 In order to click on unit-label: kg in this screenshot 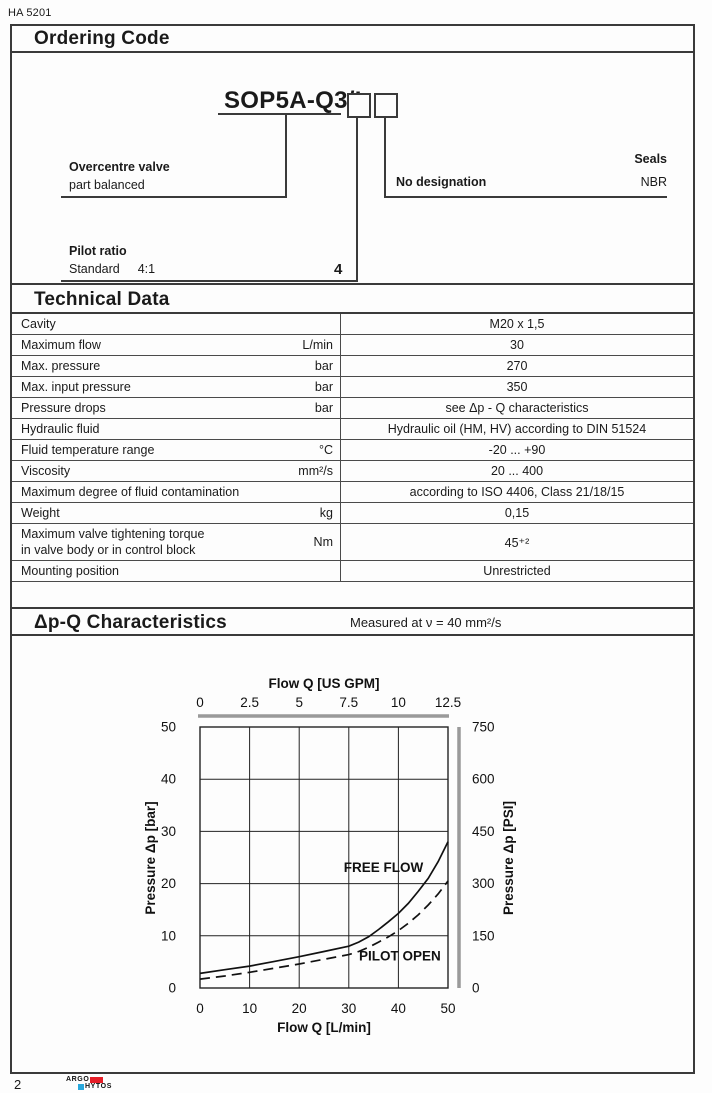, I will do `click(326, 513)`.